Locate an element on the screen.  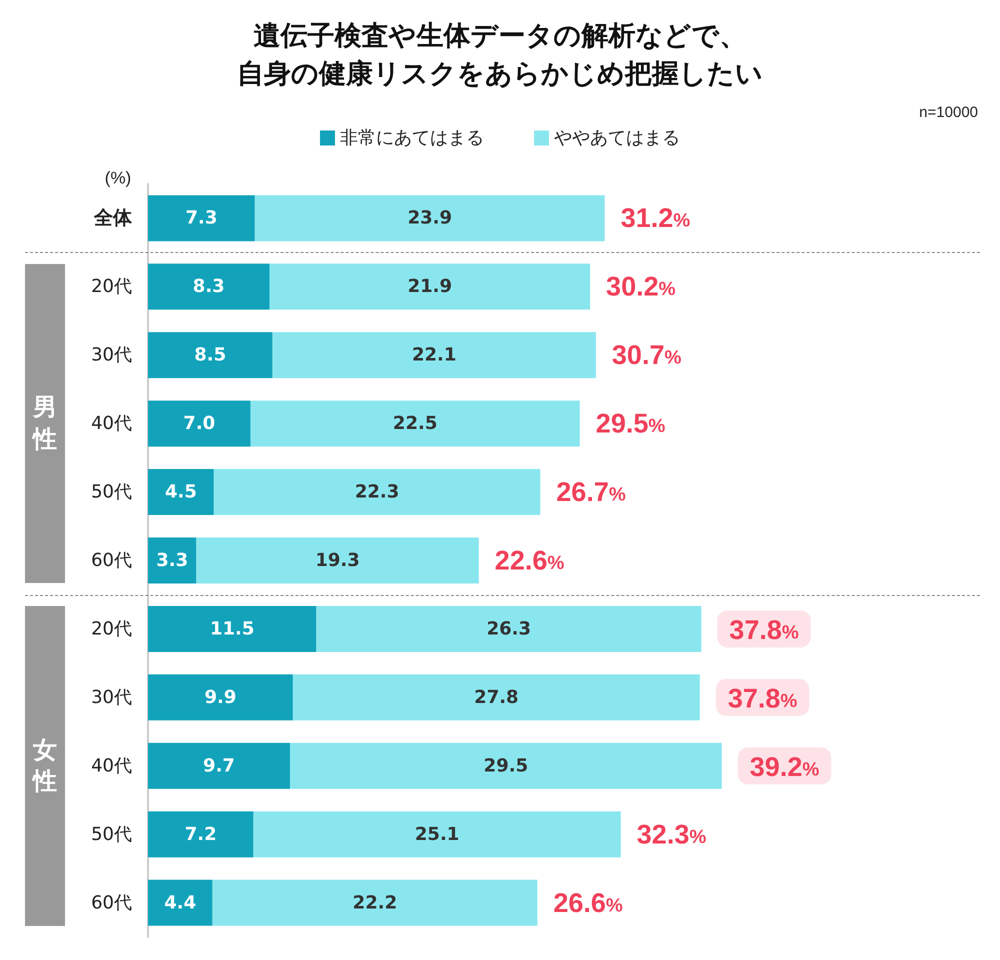
chart-title: 遺伝子検査や生体データの解析などで、自身の健康リスクをあらかじめ把握したい is located at coordinates (500, 55).